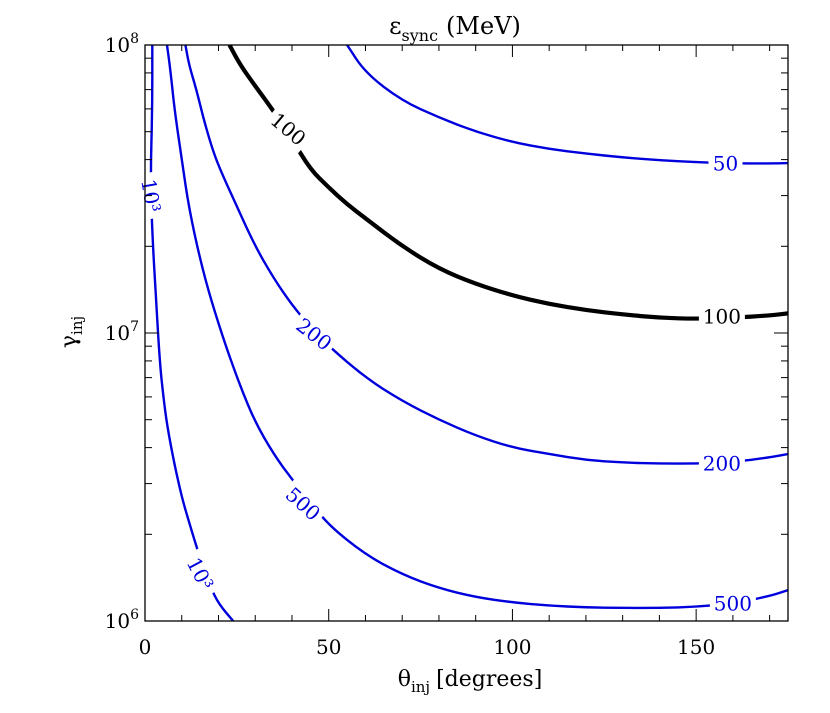 The image size is (830, 713). I want to click on x-axis-label: θinj [degrees], so click(470, 681).